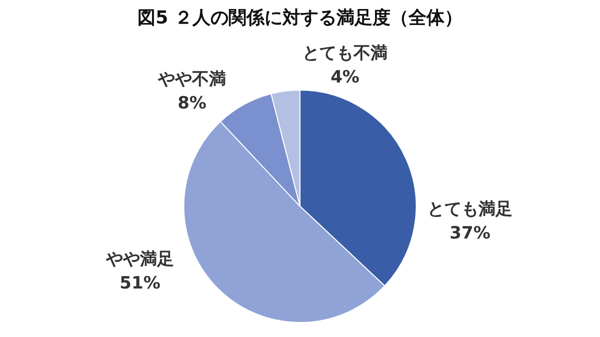  What do you see at coordinates (345, 77) in the screenshot?
I see `data-label: 4%` at bounding box center [345, 77].